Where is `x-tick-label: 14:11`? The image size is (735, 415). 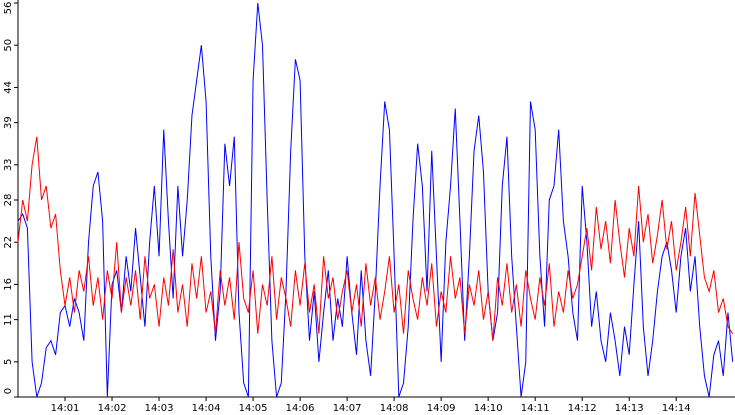
x-tick-label: 14:11 is located at coordinates (535, 408).